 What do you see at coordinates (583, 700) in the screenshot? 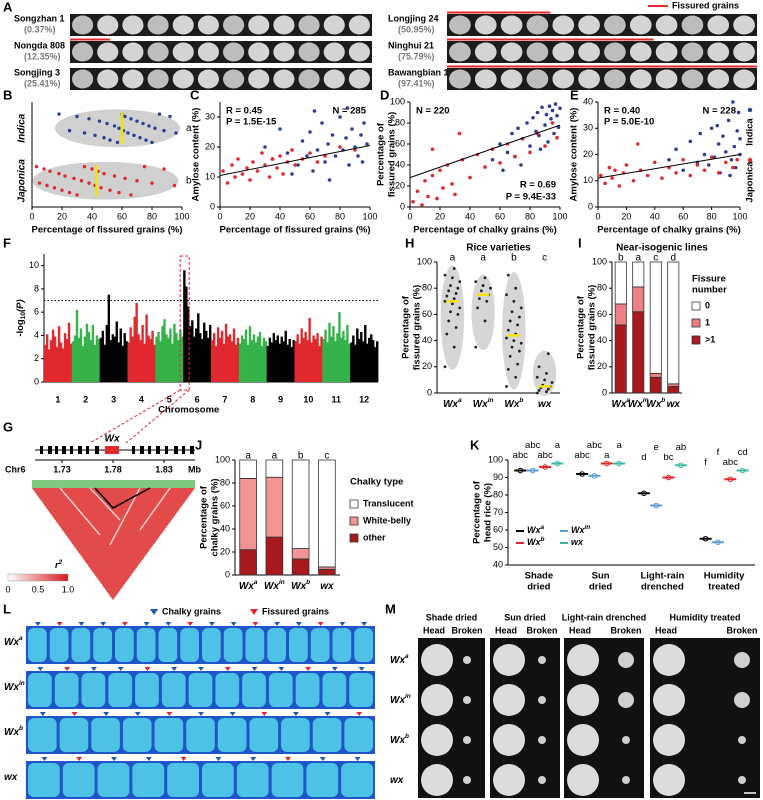
I see `head-rice` at bounding box center [583, 700].